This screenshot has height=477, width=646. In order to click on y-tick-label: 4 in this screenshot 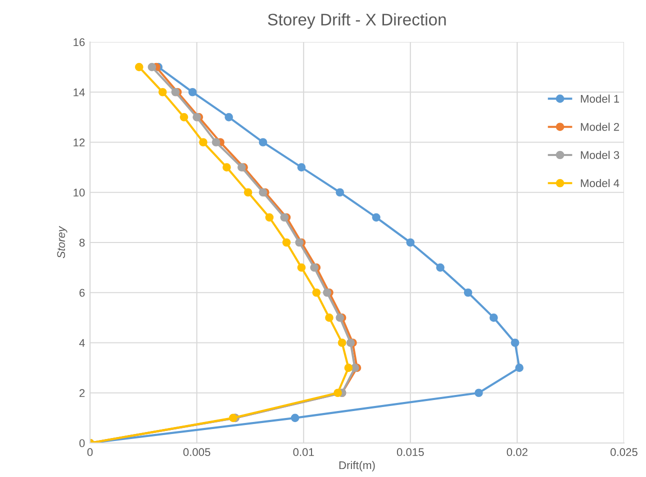, I will do `click(82, 343)`.